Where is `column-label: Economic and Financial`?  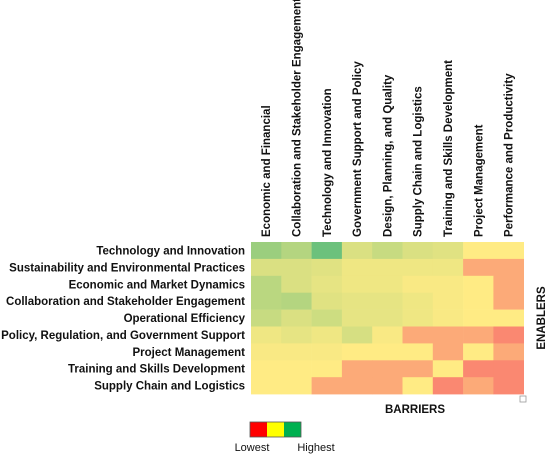
column-label: Economic and Financial is located at coordinates (267, 171).